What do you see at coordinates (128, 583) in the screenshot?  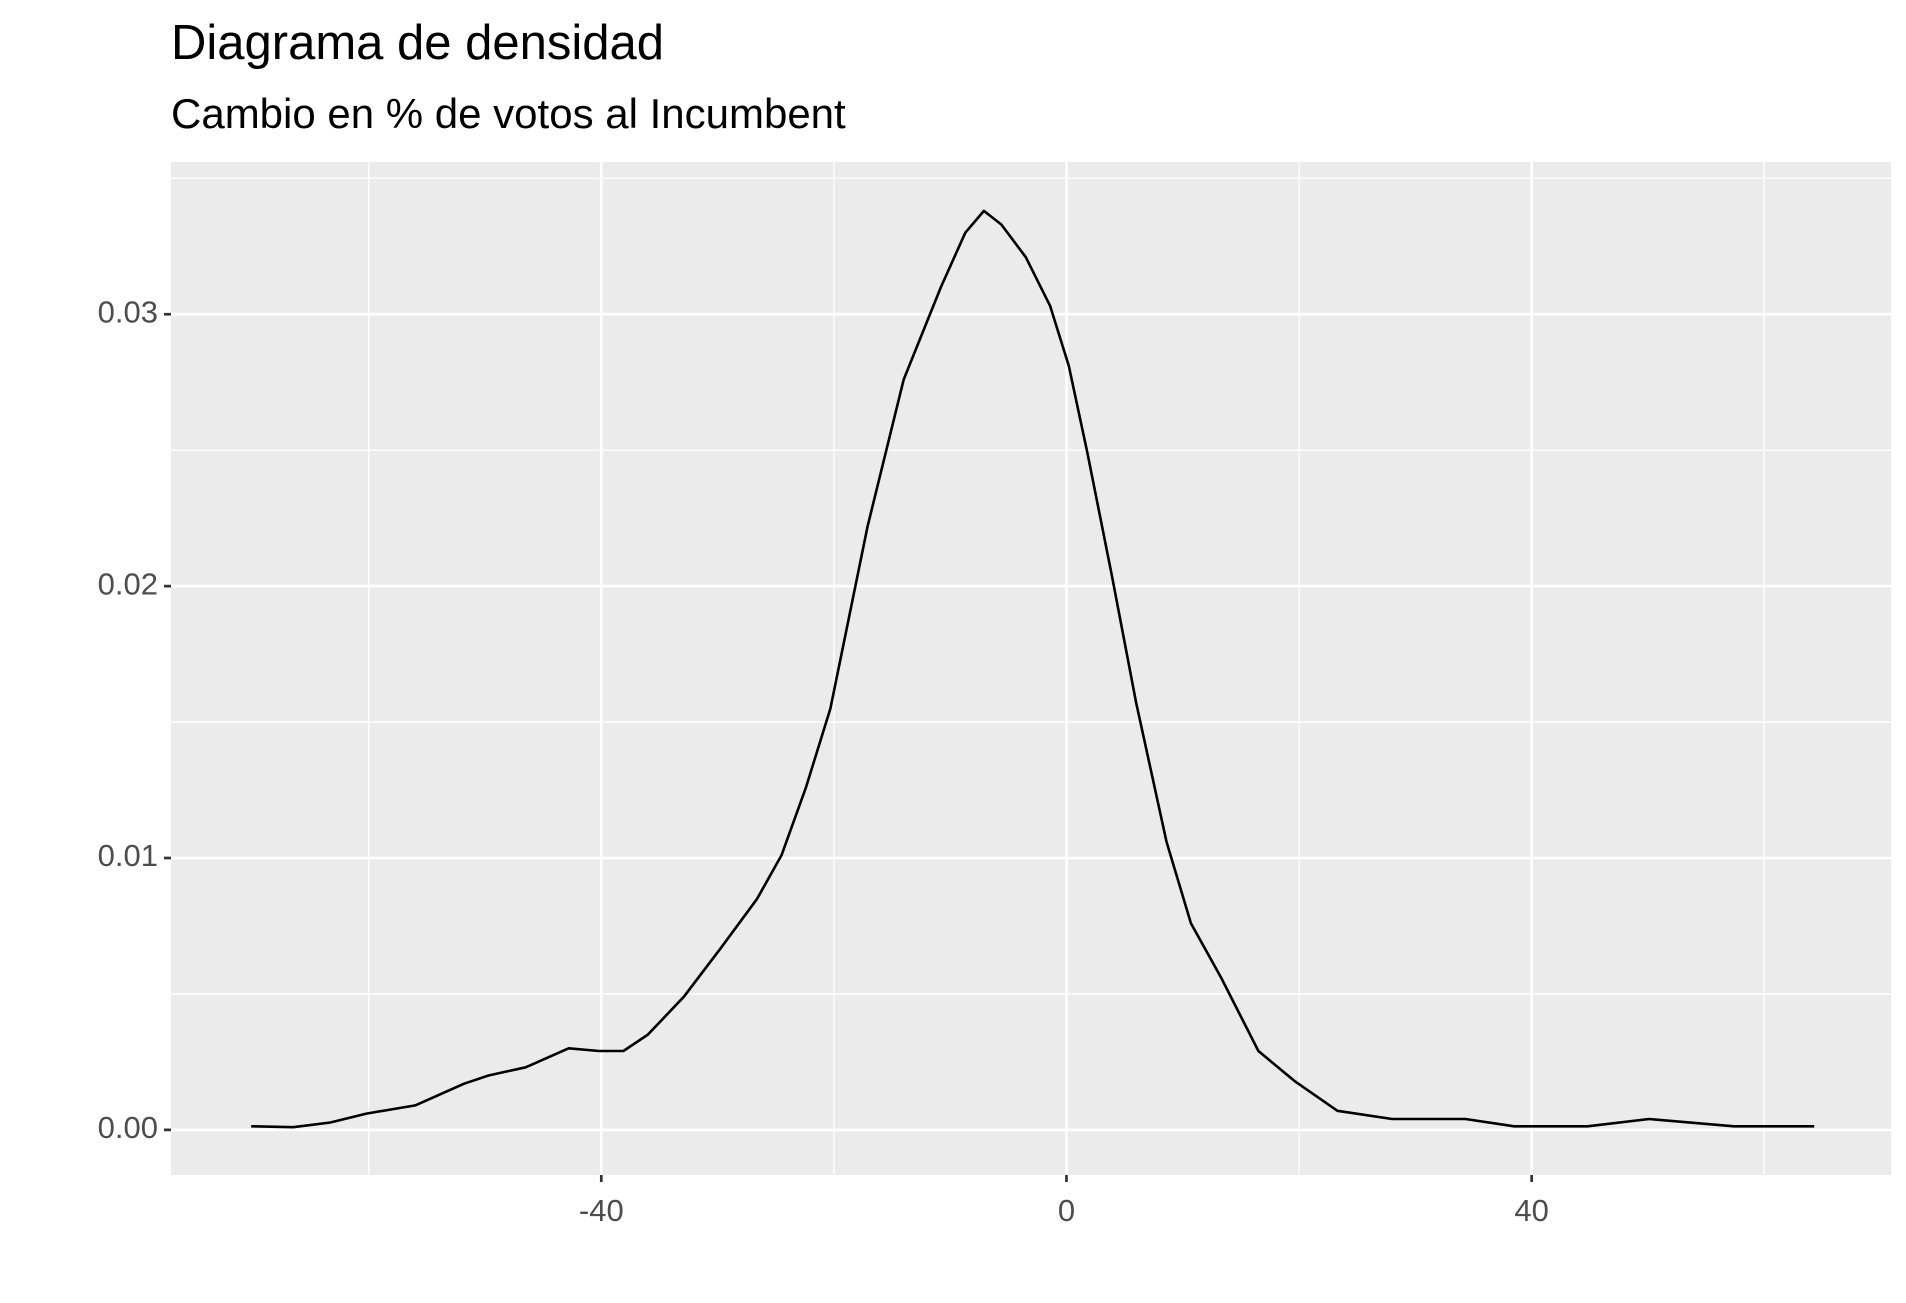 I see `y-tick-label: 0.02` at bounding box center [128, 583].